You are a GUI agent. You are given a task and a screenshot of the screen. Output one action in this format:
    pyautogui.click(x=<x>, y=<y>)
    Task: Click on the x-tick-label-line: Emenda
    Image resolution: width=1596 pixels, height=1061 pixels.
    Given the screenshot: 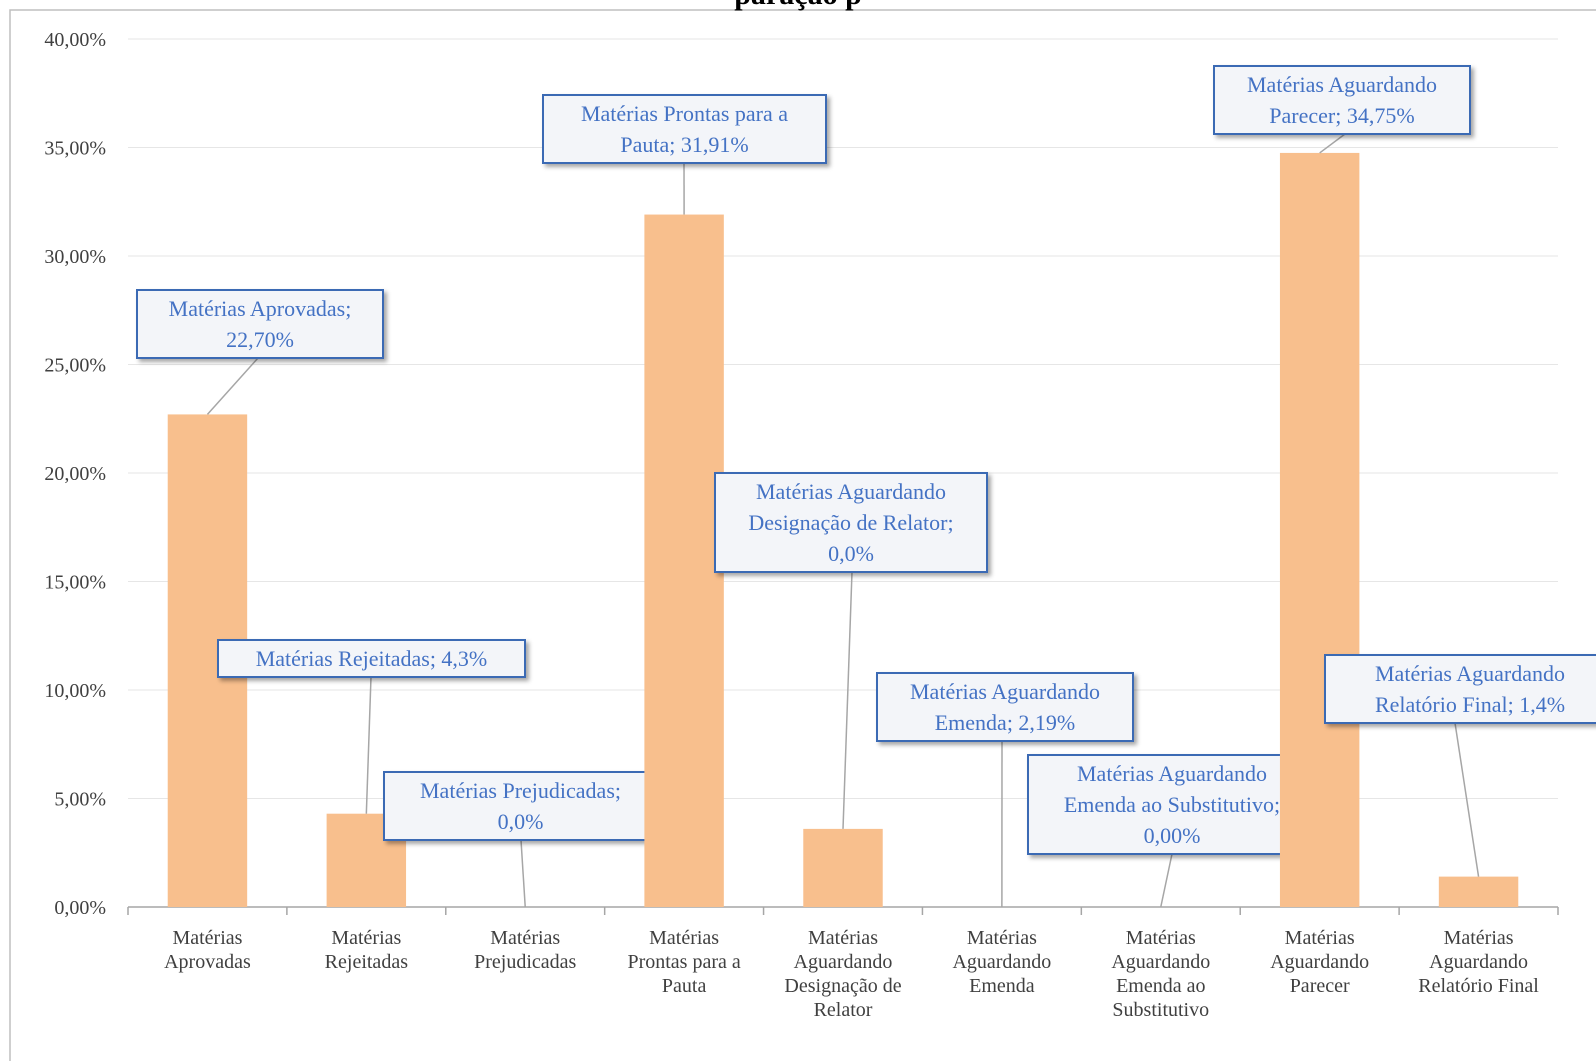 What is the action you would take?
    pyautogui.click(x=1002, y=986)
    